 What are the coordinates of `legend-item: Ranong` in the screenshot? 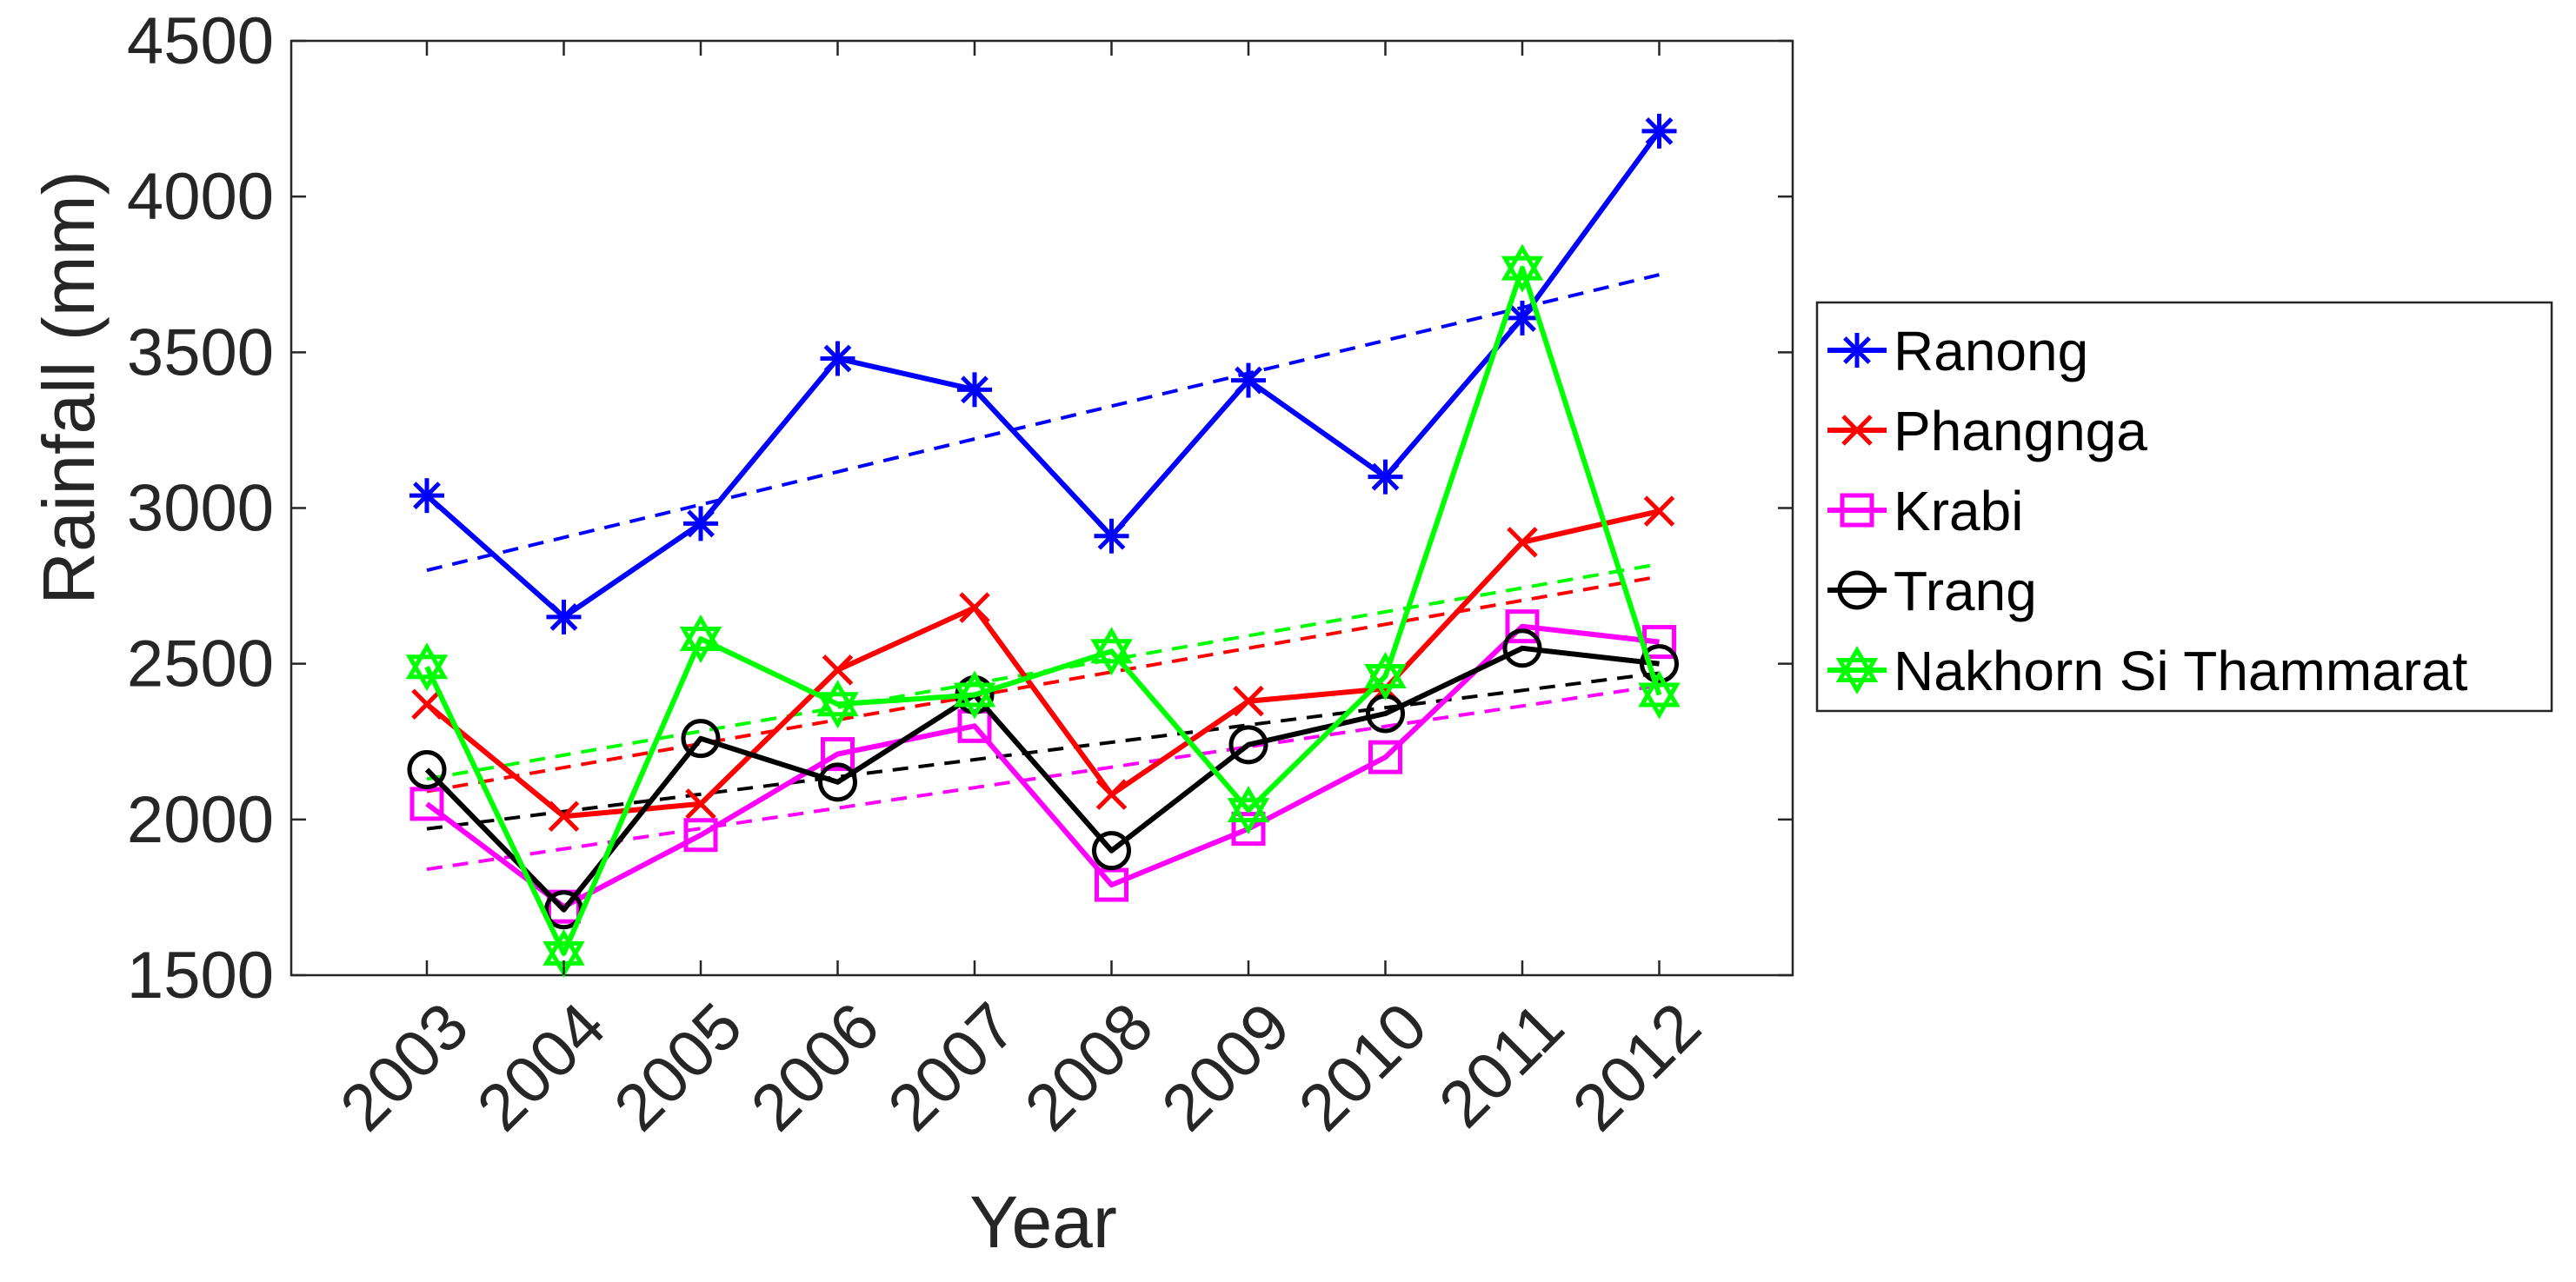 It's located at (1957, 351).